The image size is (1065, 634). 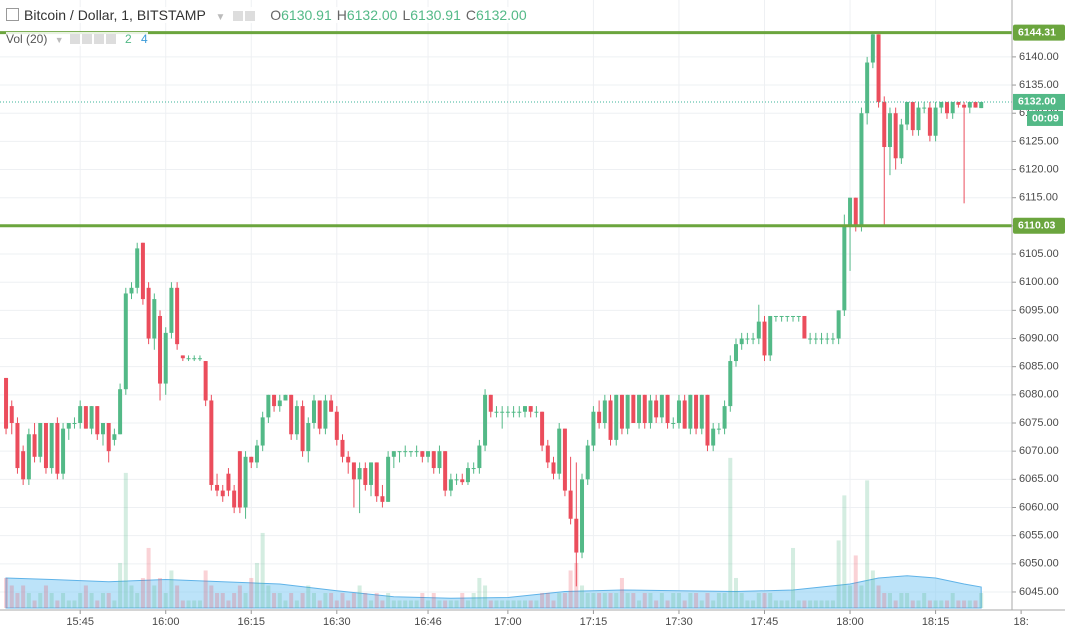 What do you see at coordinates (1039, 282) in the screenshot?
I see `y-tick-label: 6100.00` at bounding box center [1039, 282].